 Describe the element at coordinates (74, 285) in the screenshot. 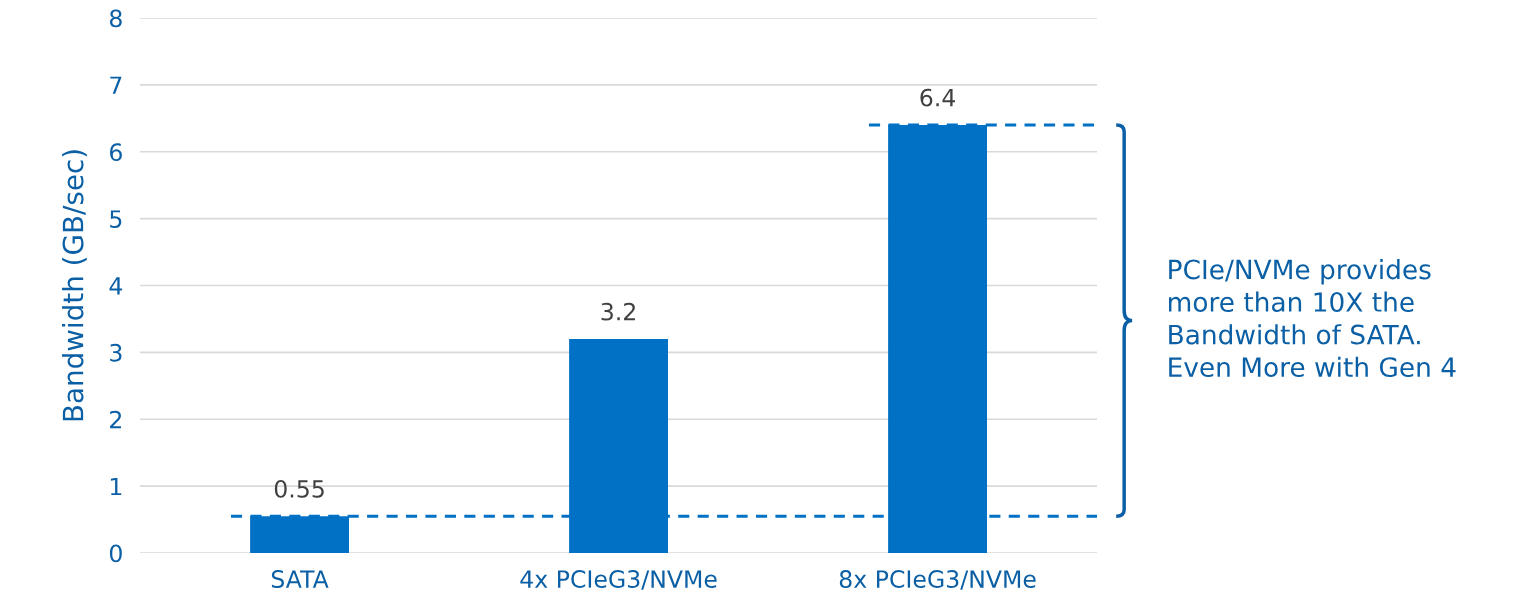

I see `y-axis-title: Bandwidth (GB/sec)` at that location.